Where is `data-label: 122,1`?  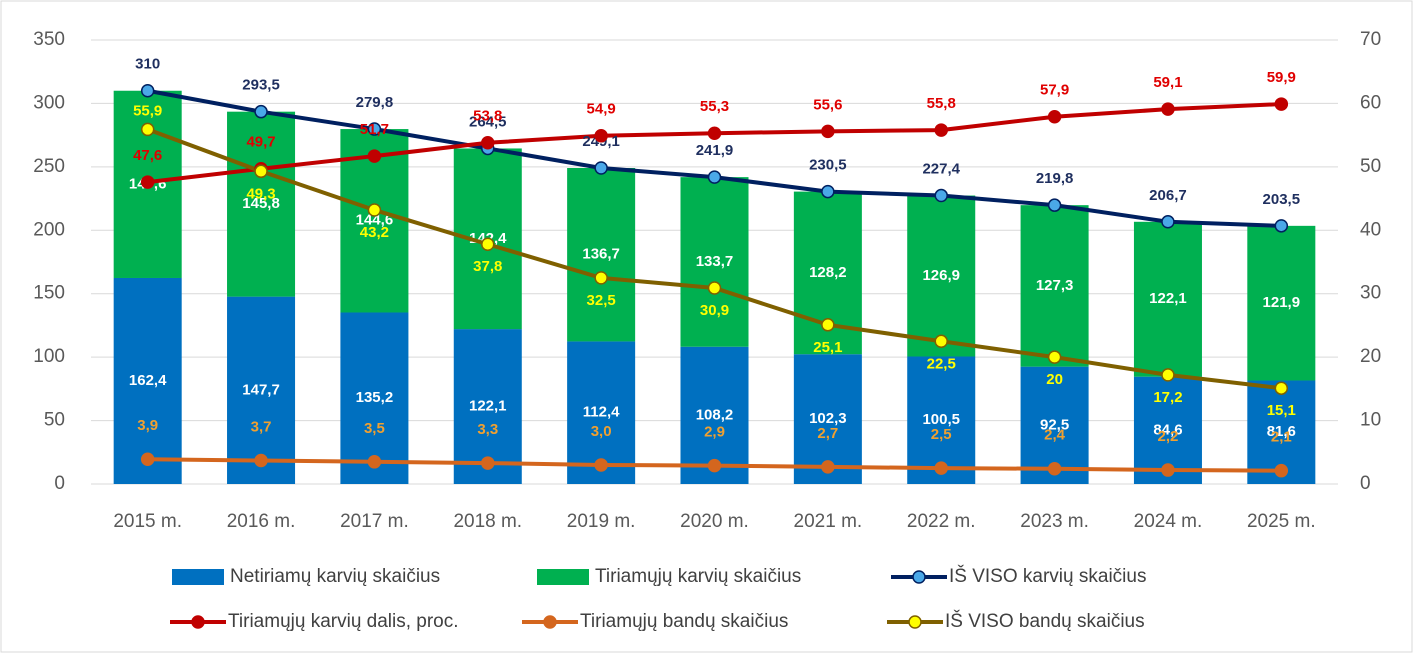 data-label: 122,1 is located at coordinates (1168, 298).